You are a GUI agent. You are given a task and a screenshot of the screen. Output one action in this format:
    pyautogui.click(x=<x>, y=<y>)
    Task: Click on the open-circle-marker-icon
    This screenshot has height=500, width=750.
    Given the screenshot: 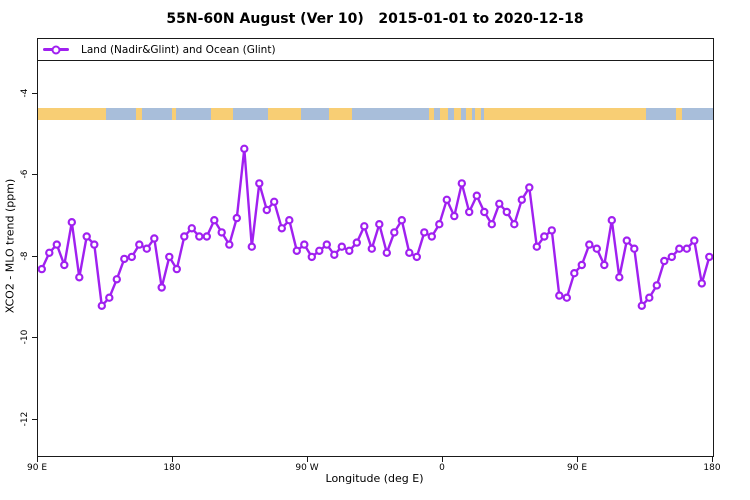 What is the action you would take?
    pyautogui.click(x=56, y=49)
    